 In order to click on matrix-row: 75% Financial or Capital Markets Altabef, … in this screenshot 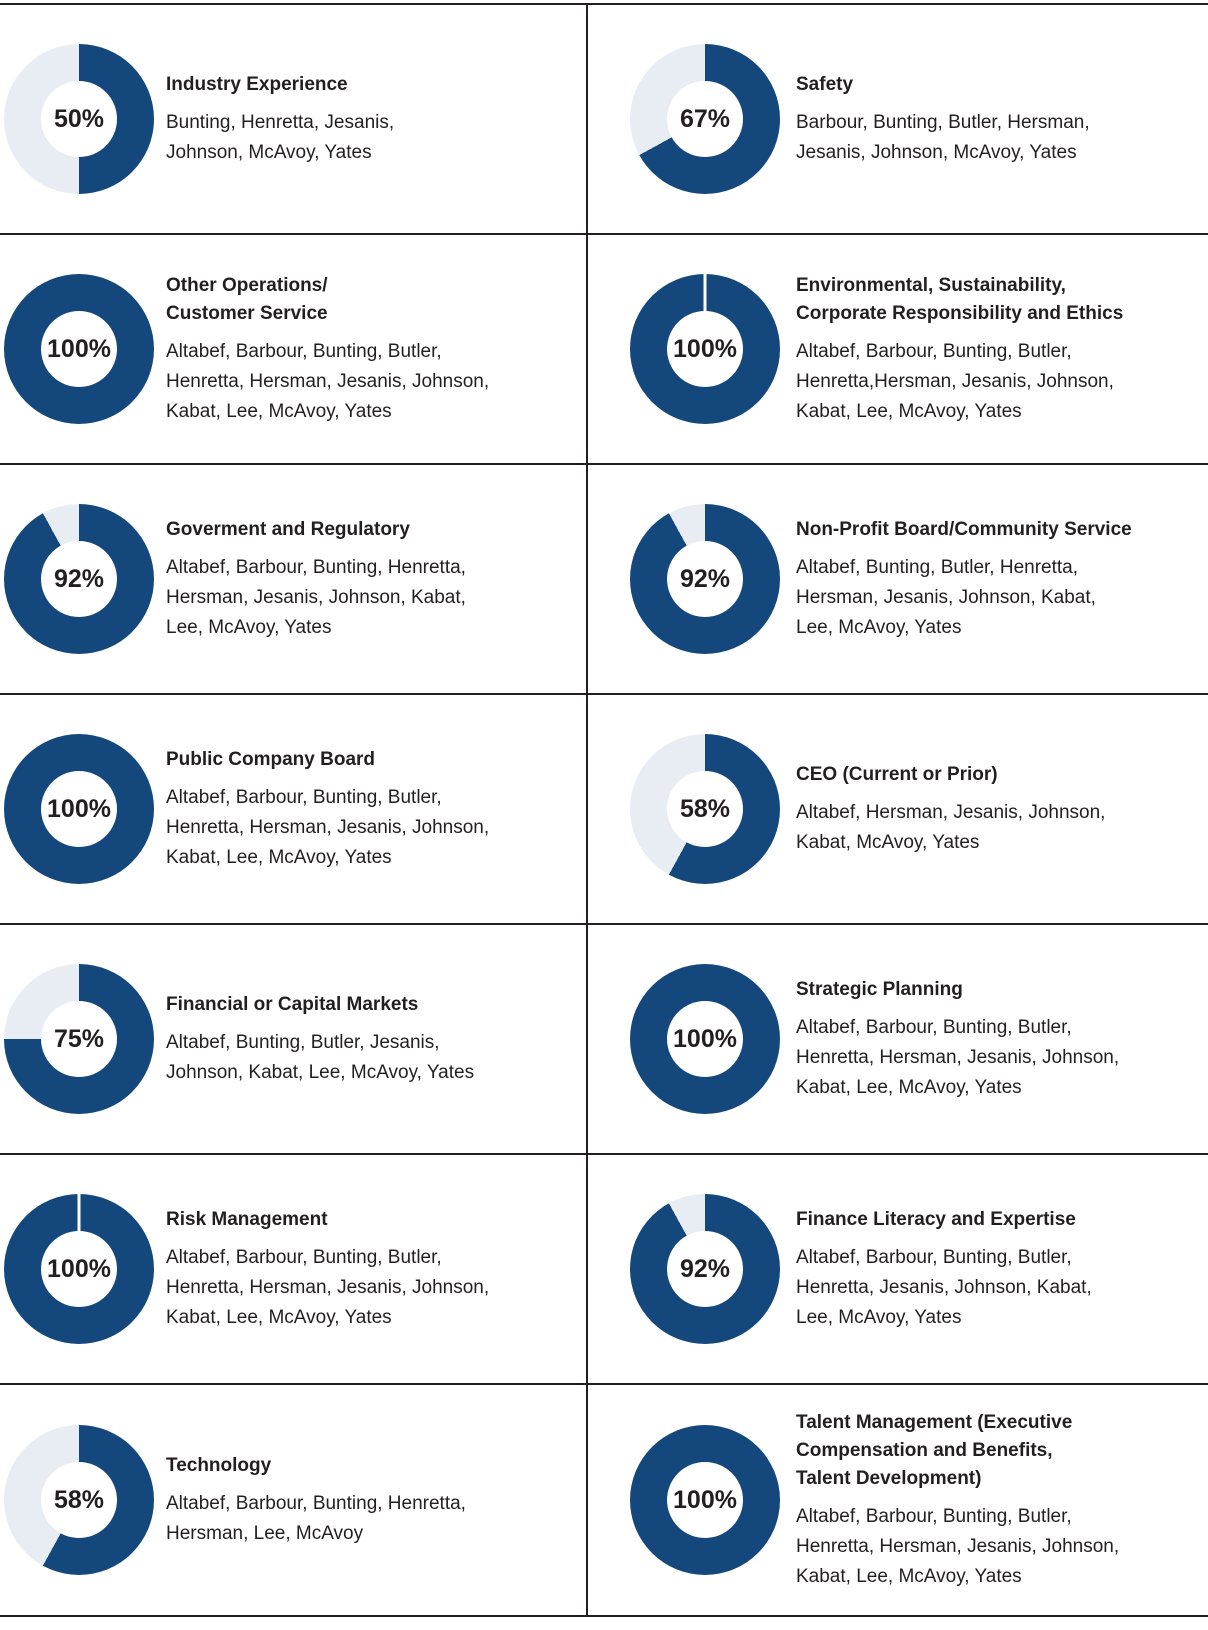, I will do `click(604, 1040)`.